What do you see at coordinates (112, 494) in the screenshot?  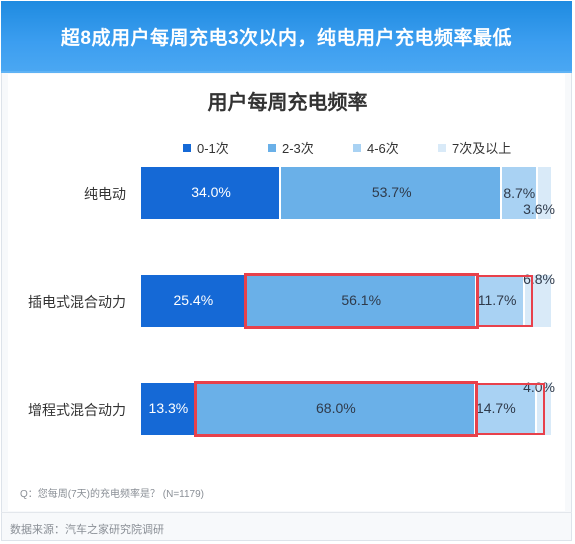 I see `survey-question-note: Q：您每周(7天)的充电频率是？ (N=1179)` at bounding box center [112, 494].